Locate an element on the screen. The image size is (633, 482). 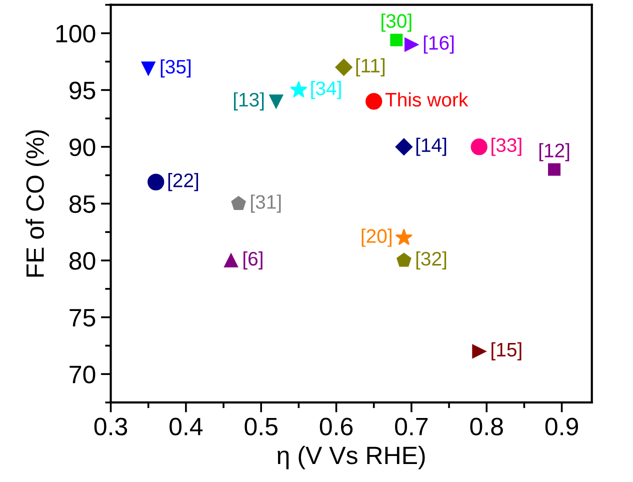
y-tick-label: 95 is located at coordinates (83, 91).